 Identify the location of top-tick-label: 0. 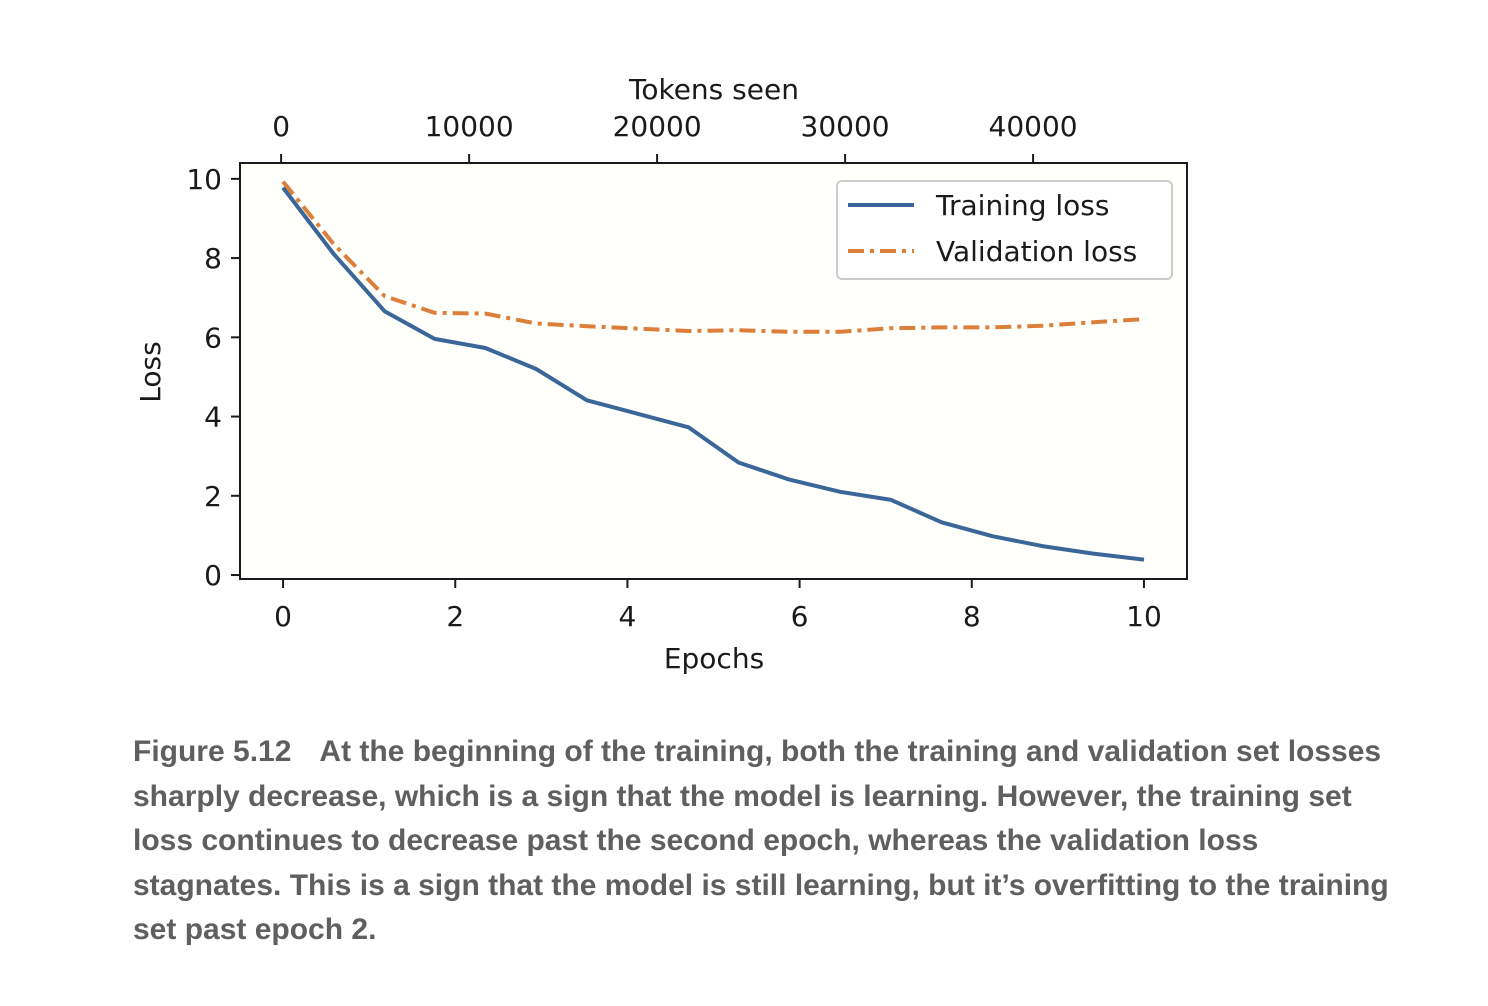
(281, 126).